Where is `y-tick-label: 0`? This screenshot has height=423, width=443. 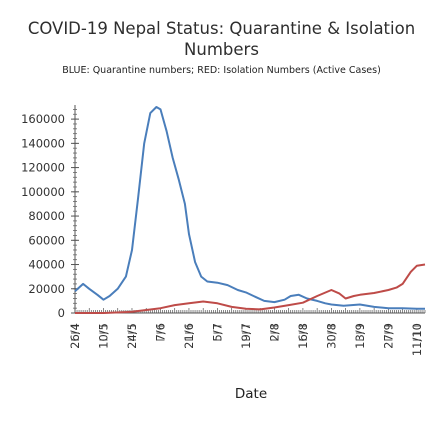 y-tick-label: 0 is located at coordinates (61, 313).